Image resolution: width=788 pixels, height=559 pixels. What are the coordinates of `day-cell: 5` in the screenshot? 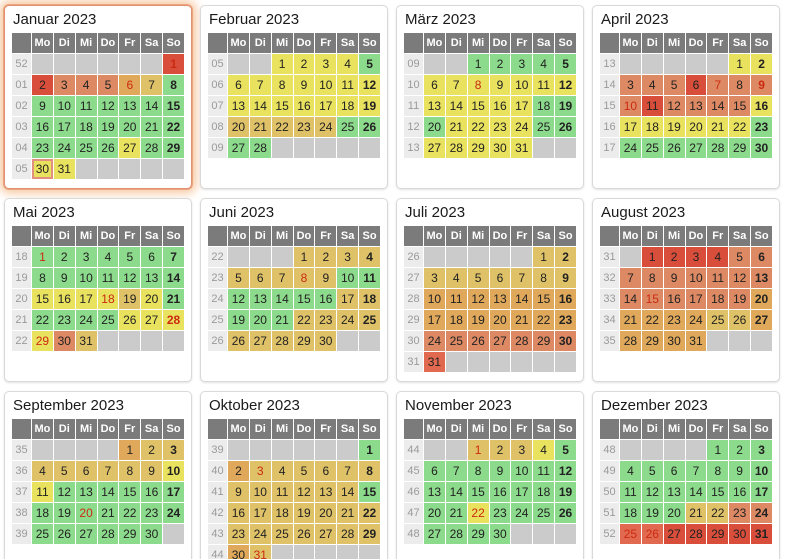 It's located at (64, 471).